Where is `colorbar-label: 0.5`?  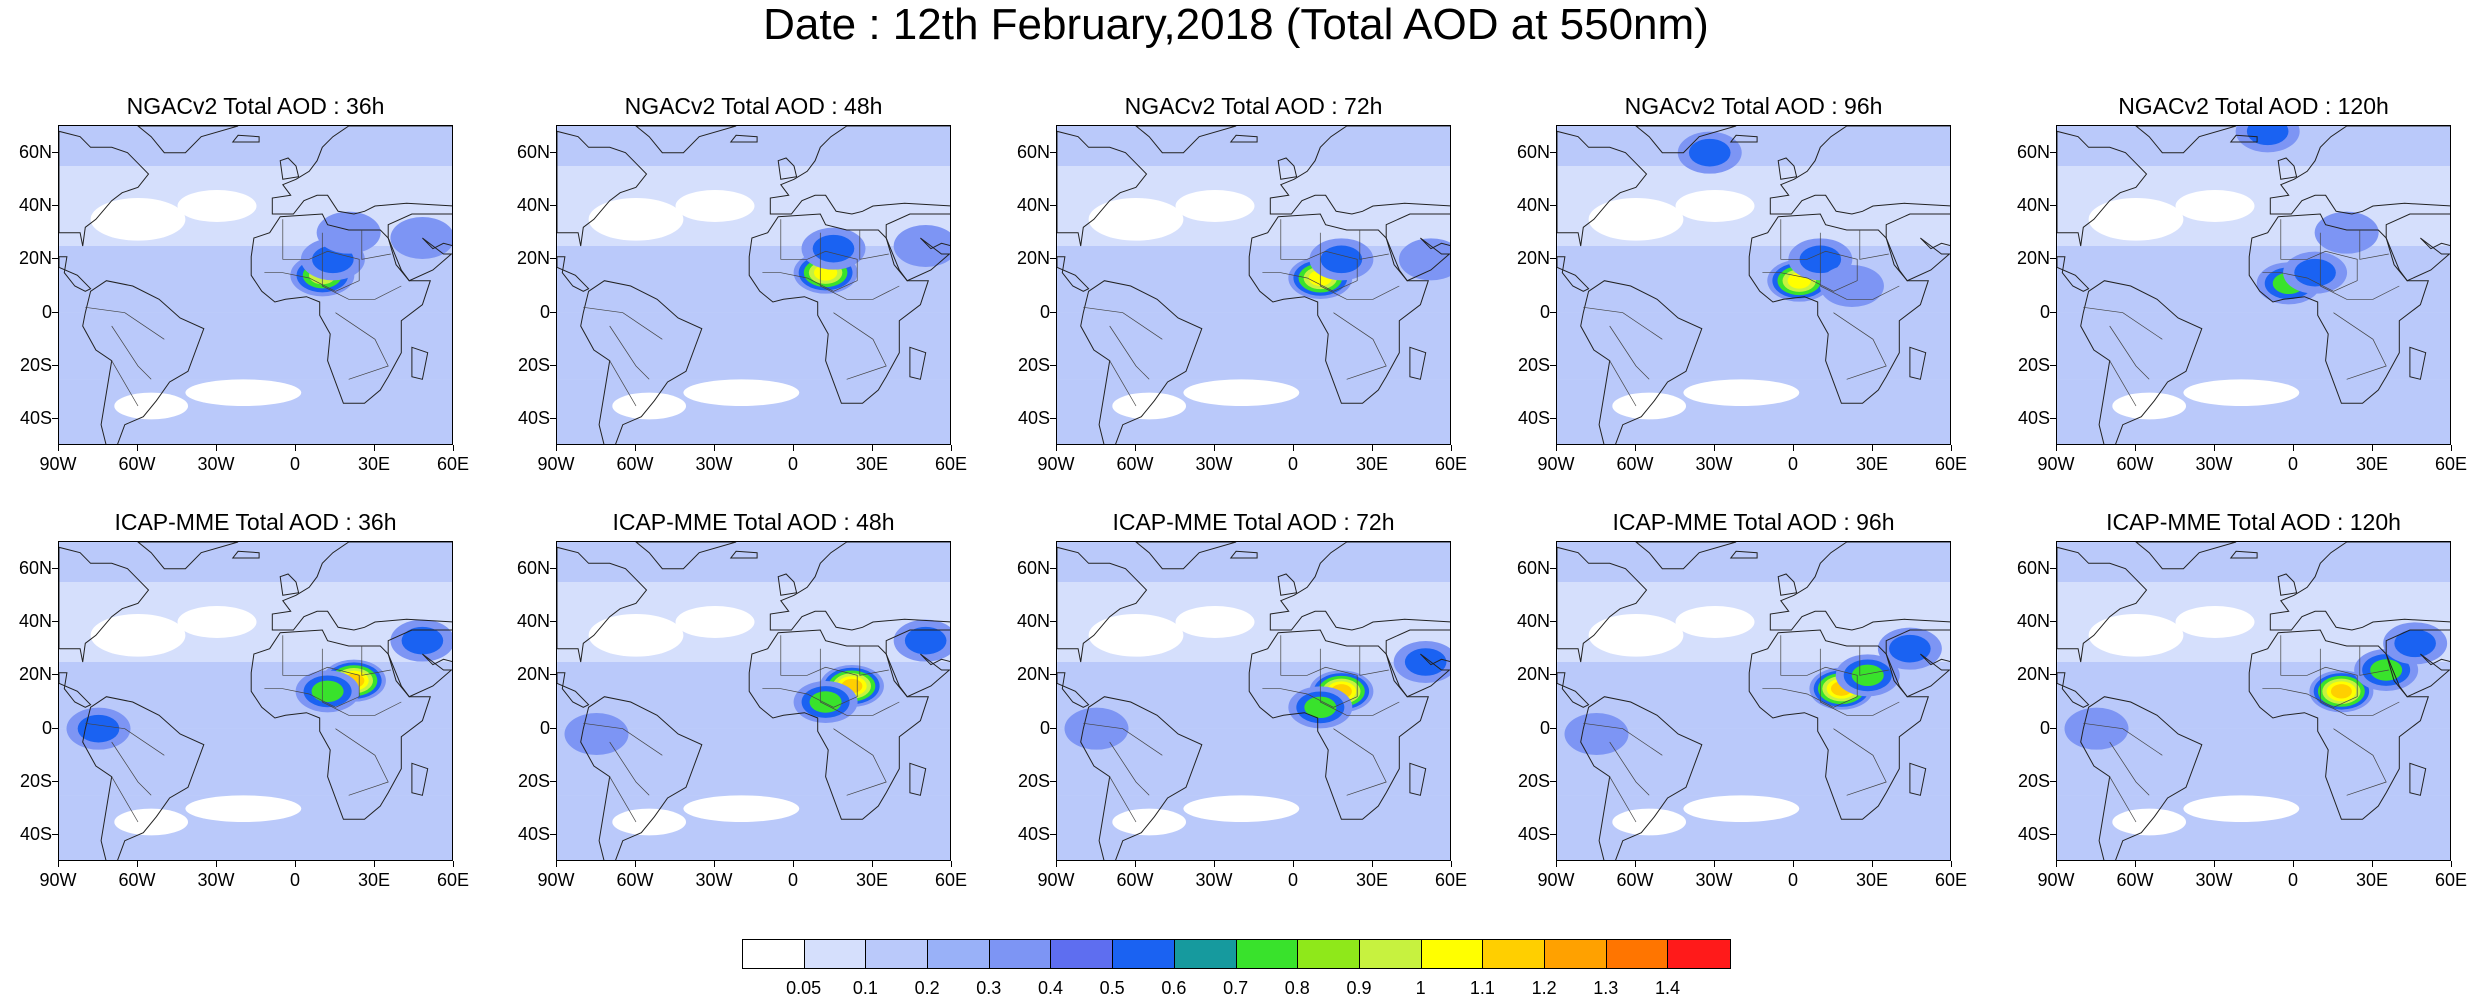
colorbar-label: 0.5 is located at coordinates (1112, 988).